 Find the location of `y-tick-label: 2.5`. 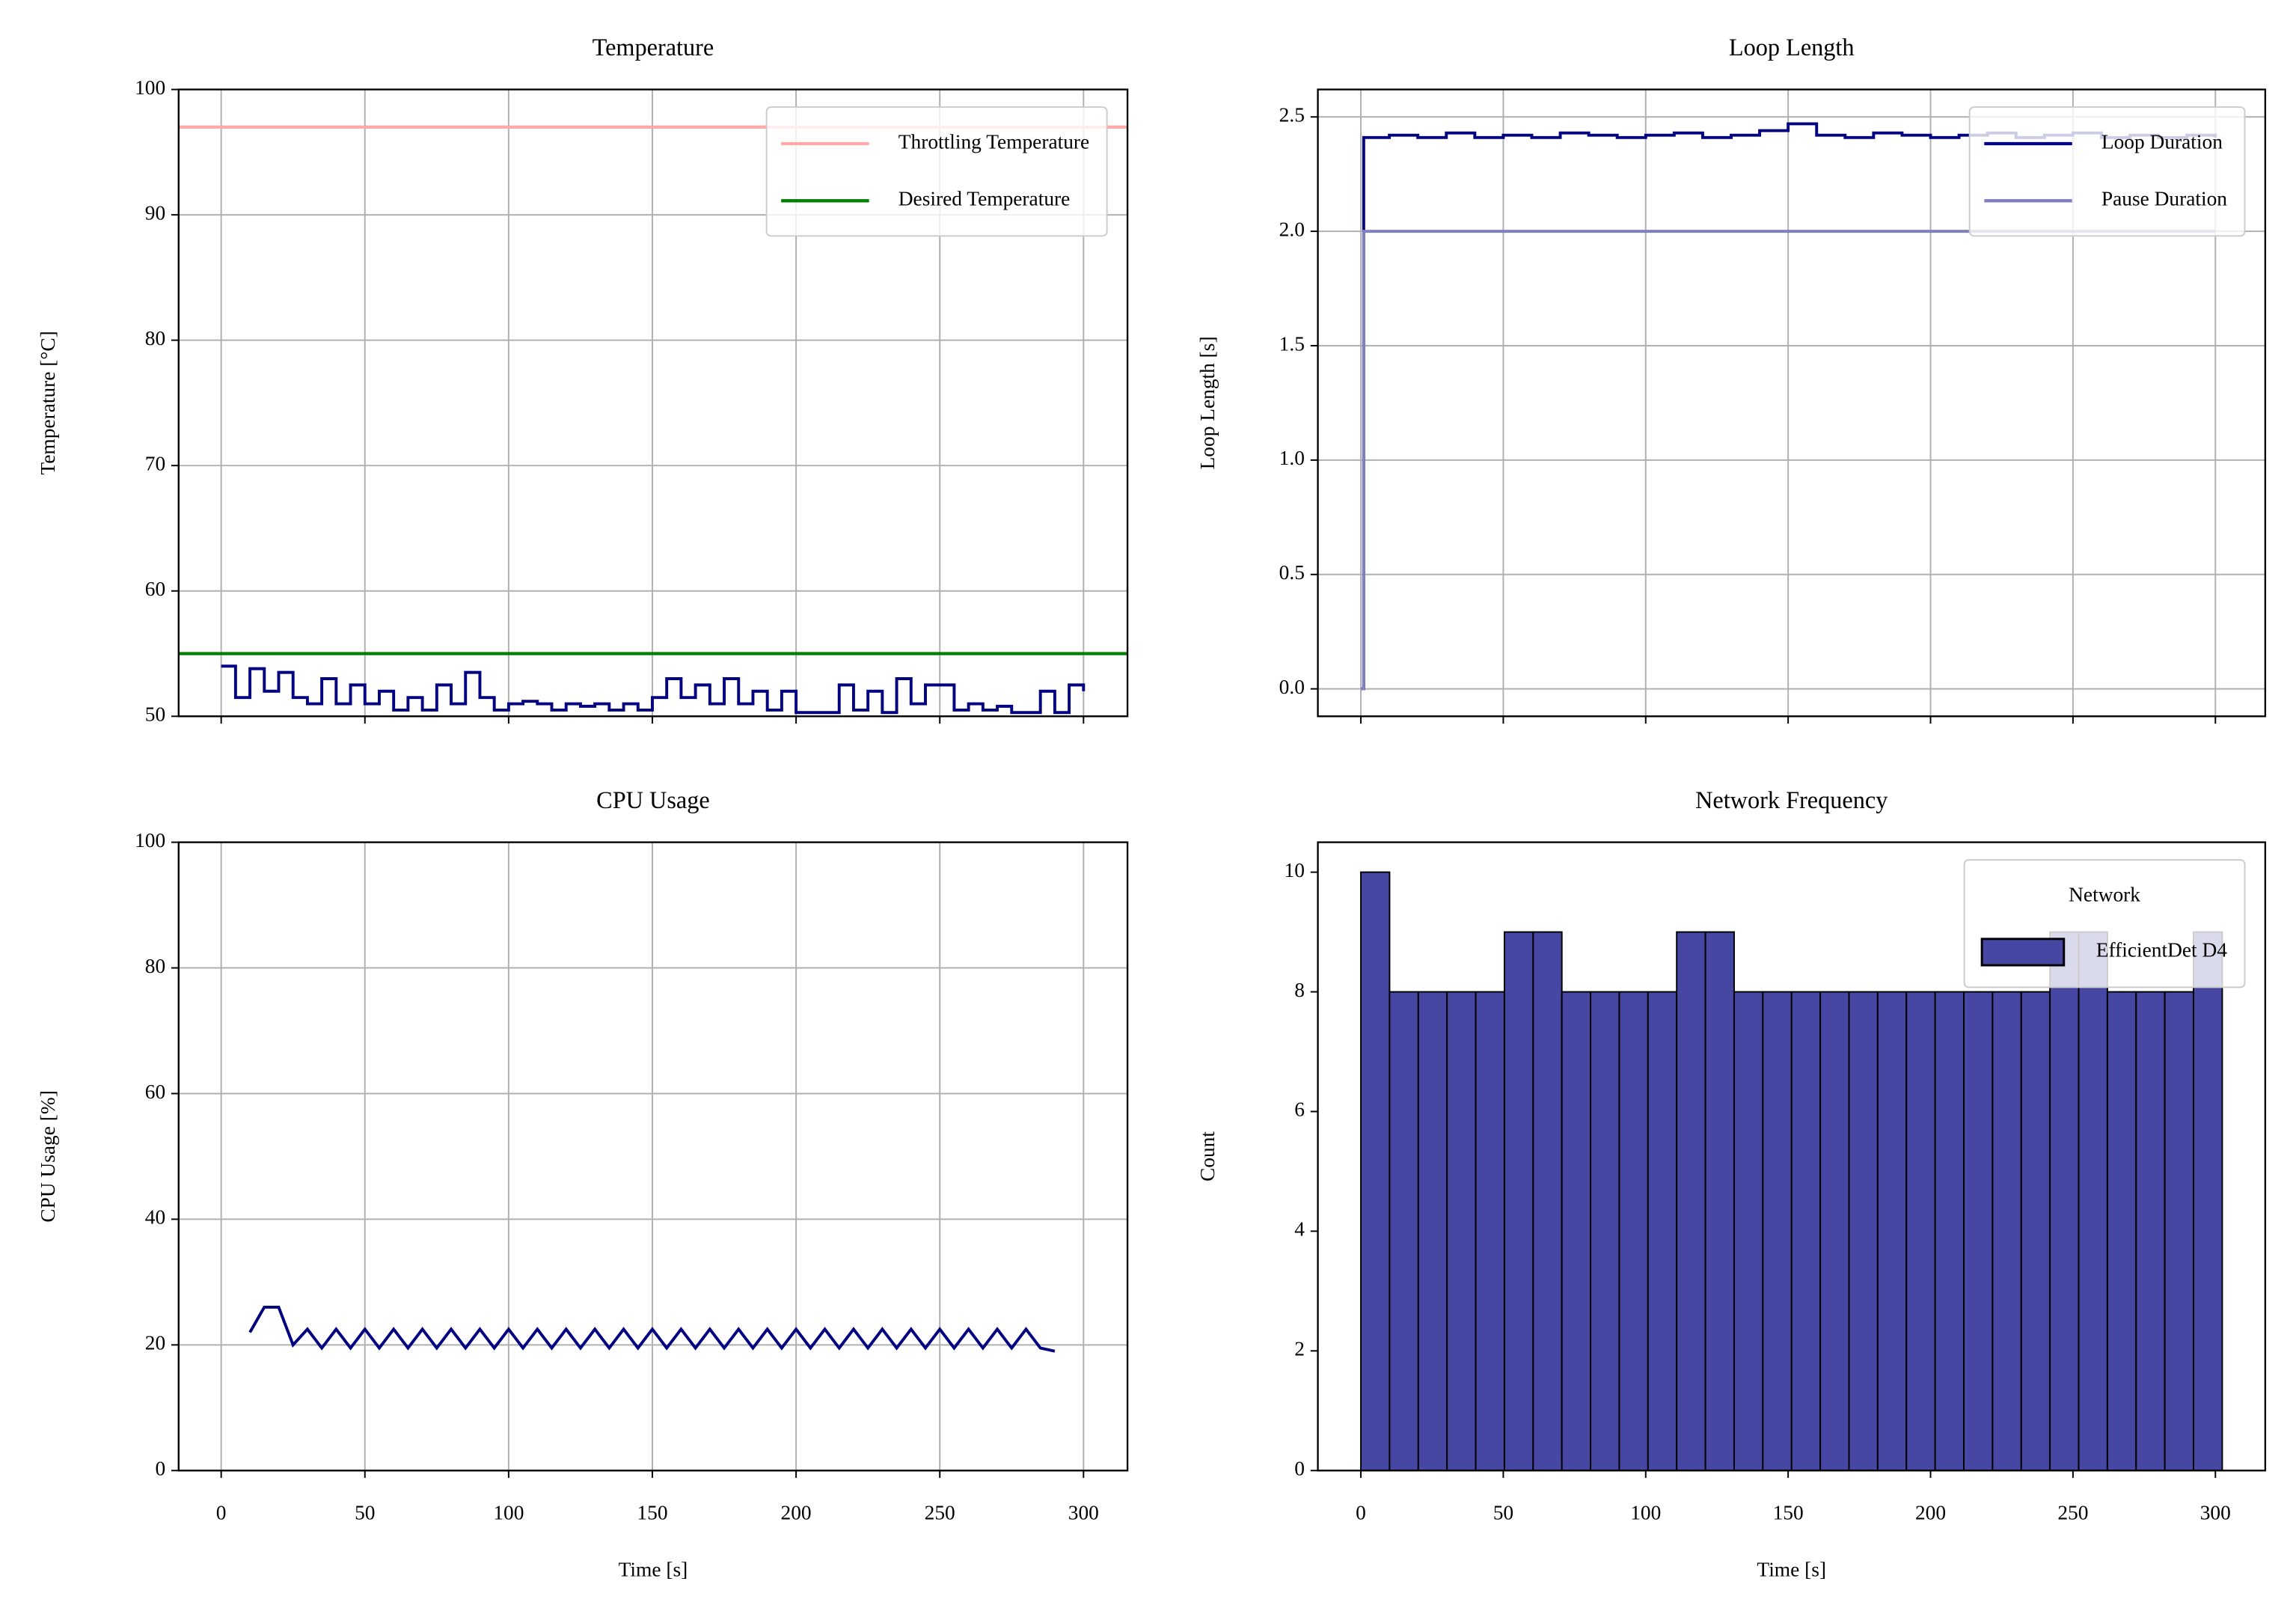

y-tick-label: 2.5 is located at coordinates (1292, 115).